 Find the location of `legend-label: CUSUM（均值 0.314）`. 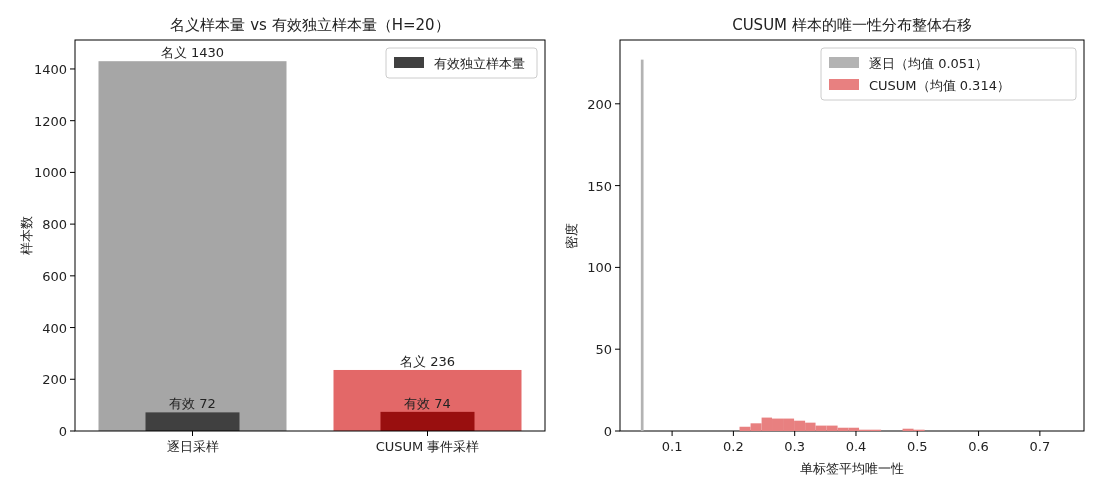

legend-label: CUSUM（均值 0.314） is located at coordinates (939, 85).